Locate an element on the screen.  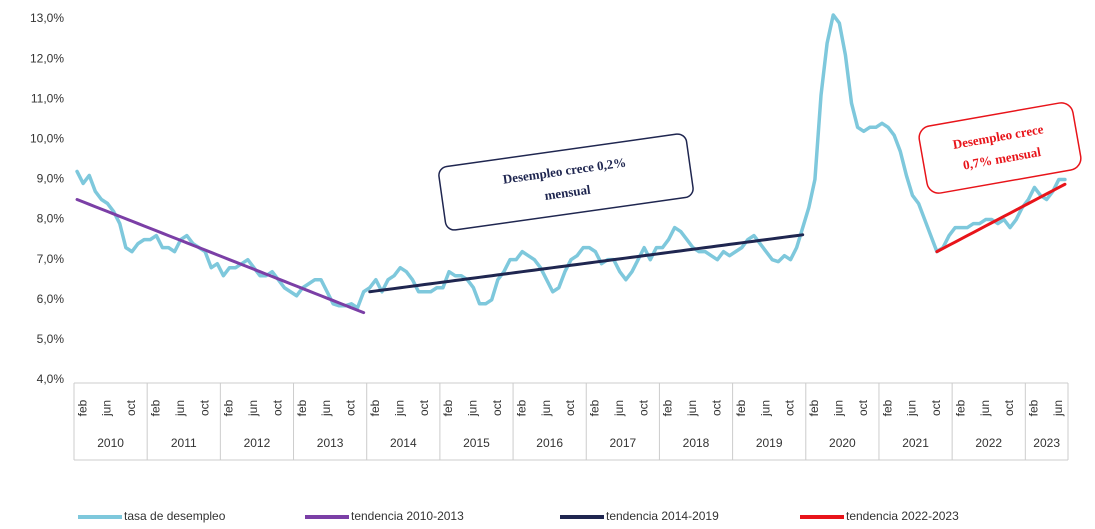
y-tick-label: 6,0% is located at coordinates (51, 299).